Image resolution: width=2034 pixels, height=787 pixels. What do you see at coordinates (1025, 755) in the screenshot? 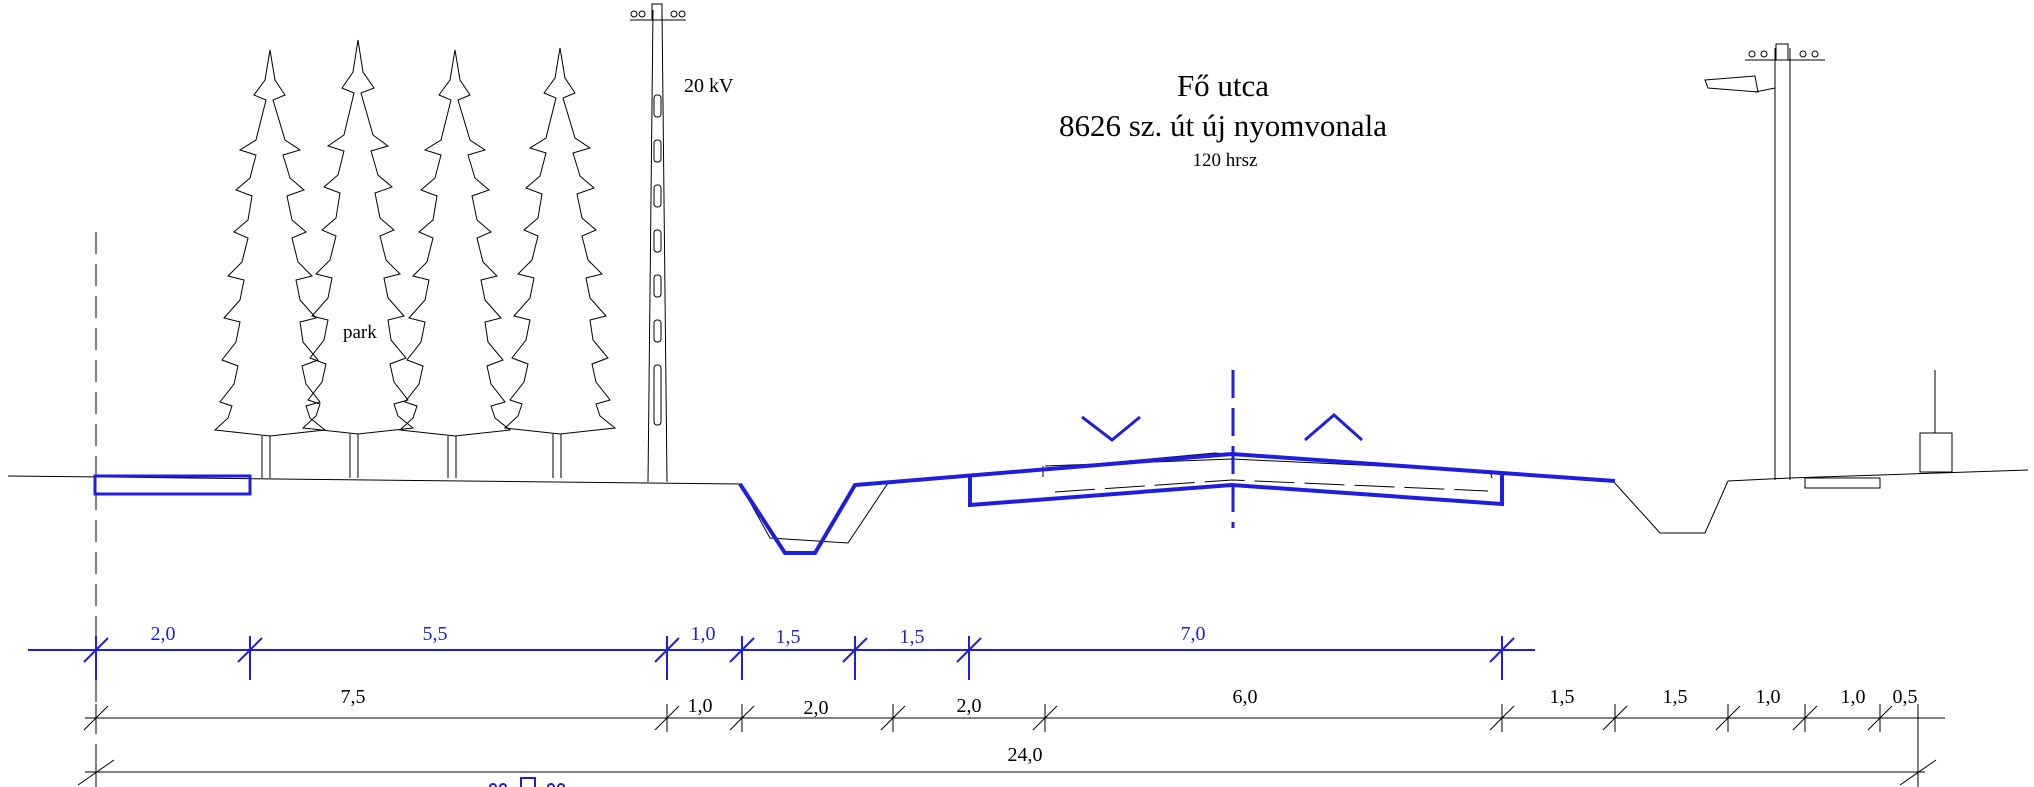
I see `dimension-label: 24,0` at bounding box center [1025, 755].